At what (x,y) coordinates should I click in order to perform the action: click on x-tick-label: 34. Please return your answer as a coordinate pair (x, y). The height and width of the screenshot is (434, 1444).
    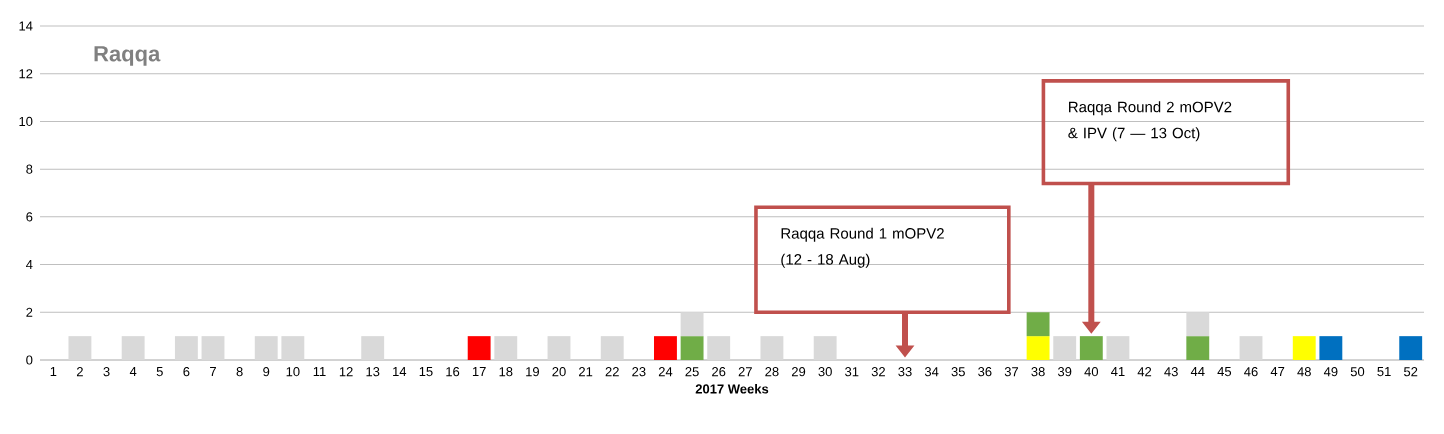
    Looking at the image, I should click on (931, 372).